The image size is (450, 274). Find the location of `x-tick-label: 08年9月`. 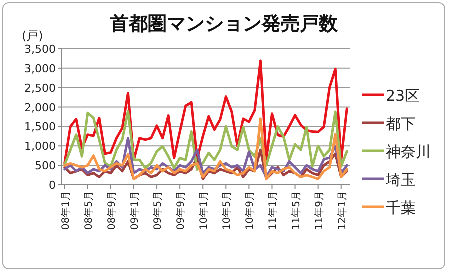

x-tick-label: 08年9月 is located at coordinates (112, 210).